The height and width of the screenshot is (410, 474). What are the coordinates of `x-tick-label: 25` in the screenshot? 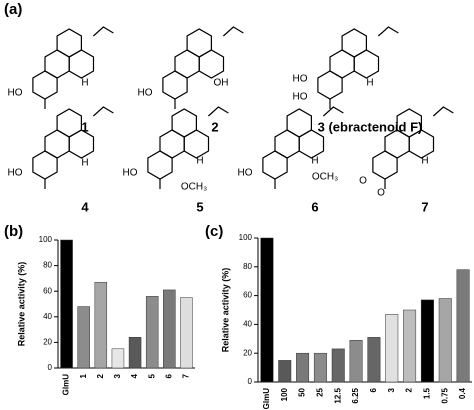 It's located at (320, 391).